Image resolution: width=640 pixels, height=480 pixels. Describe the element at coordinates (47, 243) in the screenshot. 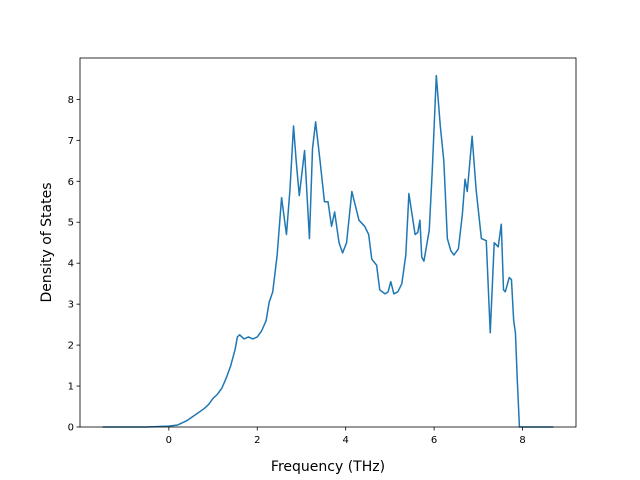

I see `y-axis-label: Density of States` at that location.